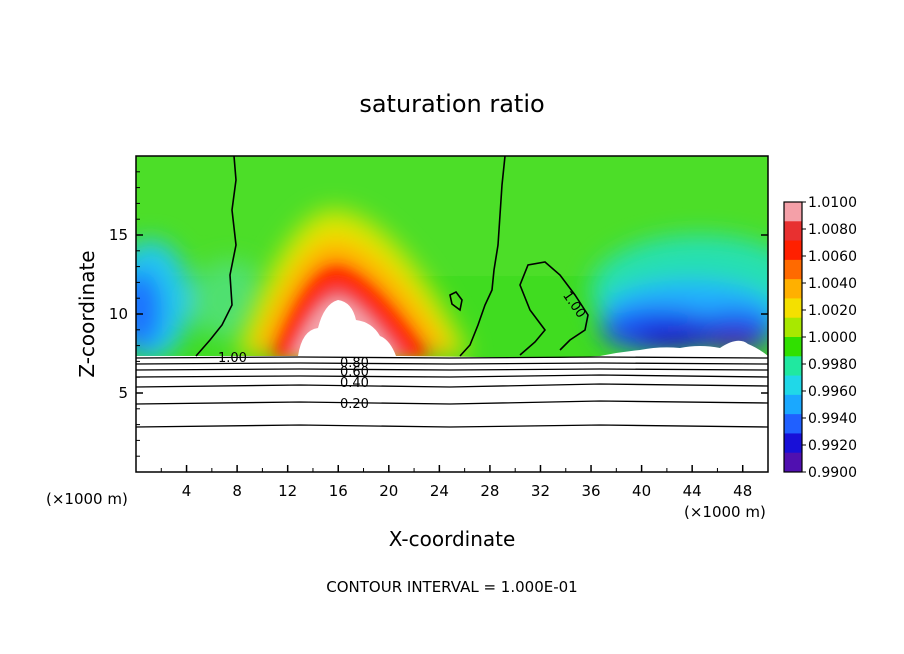  I want to click on colorbar-tick-label: 0.9920, so click(832, 446).